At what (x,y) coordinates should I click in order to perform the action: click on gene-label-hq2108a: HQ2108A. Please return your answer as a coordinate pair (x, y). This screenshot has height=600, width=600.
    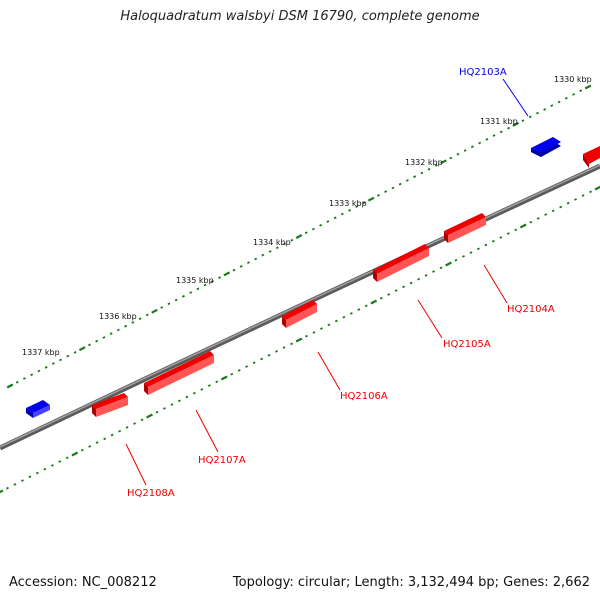
    Looking at the image, I should click on (151, 493).